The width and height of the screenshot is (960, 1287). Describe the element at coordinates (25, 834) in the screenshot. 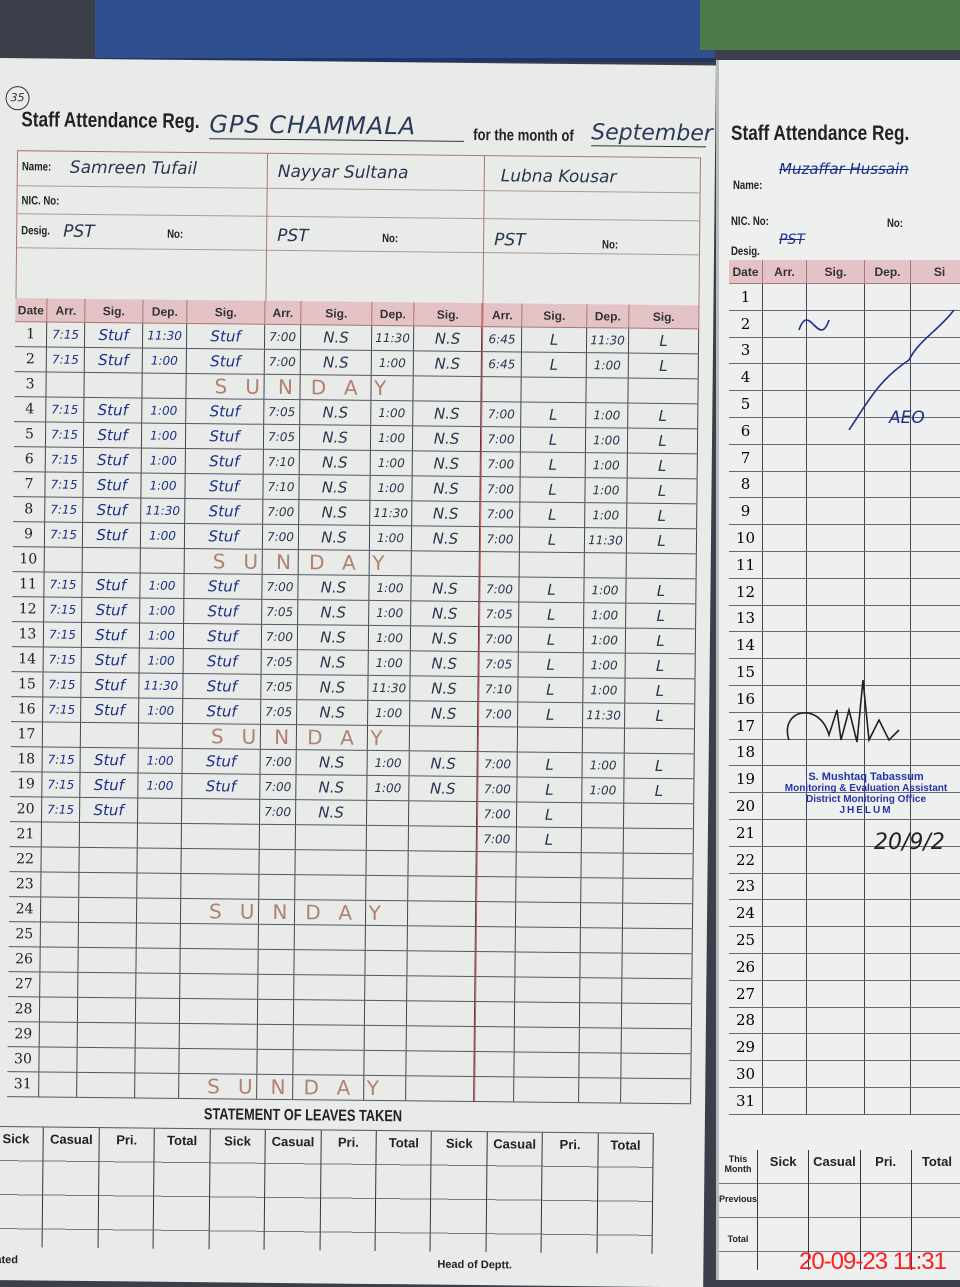

I see `date-cell: 21` at that location.